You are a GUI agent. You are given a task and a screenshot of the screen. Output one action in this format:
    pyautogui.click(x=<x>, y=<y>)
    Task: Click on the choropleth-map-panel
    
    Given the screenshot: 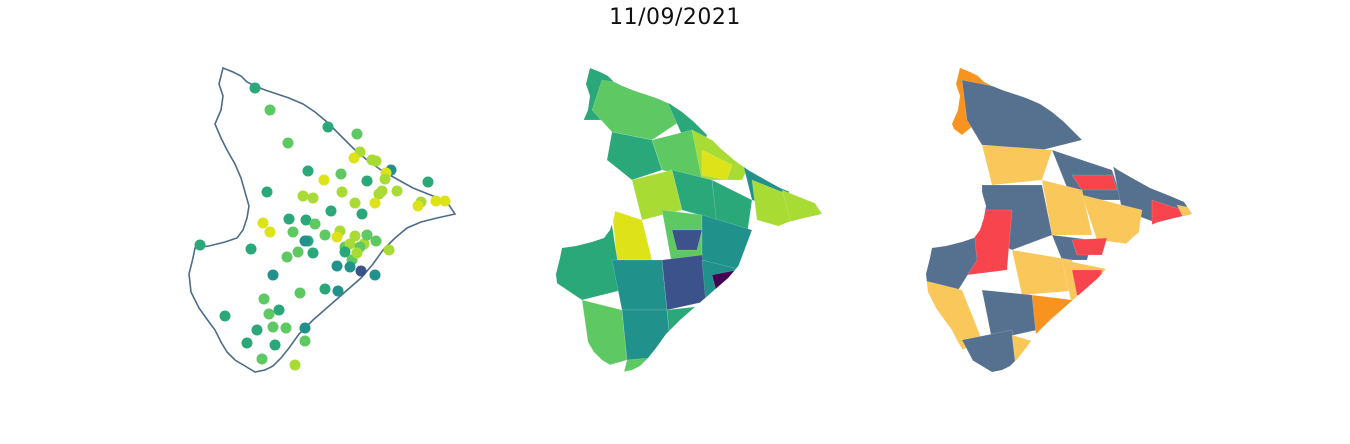 What is the action you would take?
    pyautogui.click(x=692, y=220)
    